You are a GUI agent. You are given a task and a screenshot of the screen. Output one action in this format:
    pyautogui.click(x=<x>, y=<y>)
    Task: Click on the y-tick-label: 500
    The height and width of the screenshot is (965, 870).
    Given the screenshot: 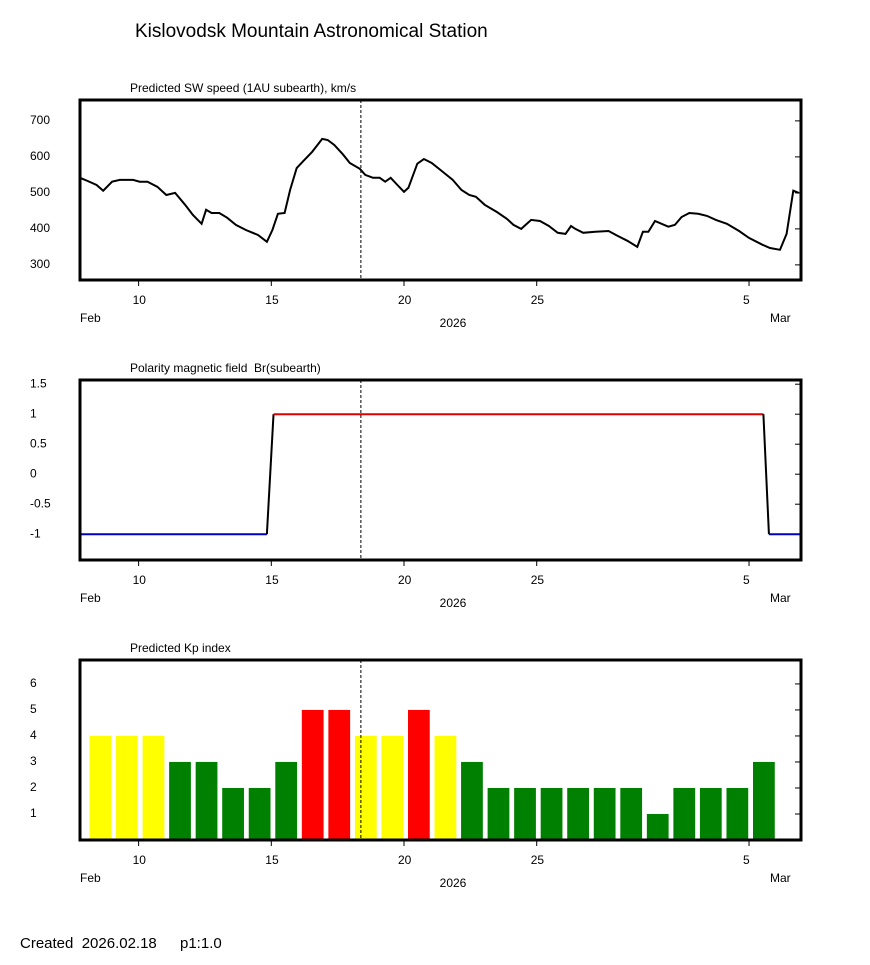 What is the action you would take?
    pyautogui.click(x=40, y=192)
    